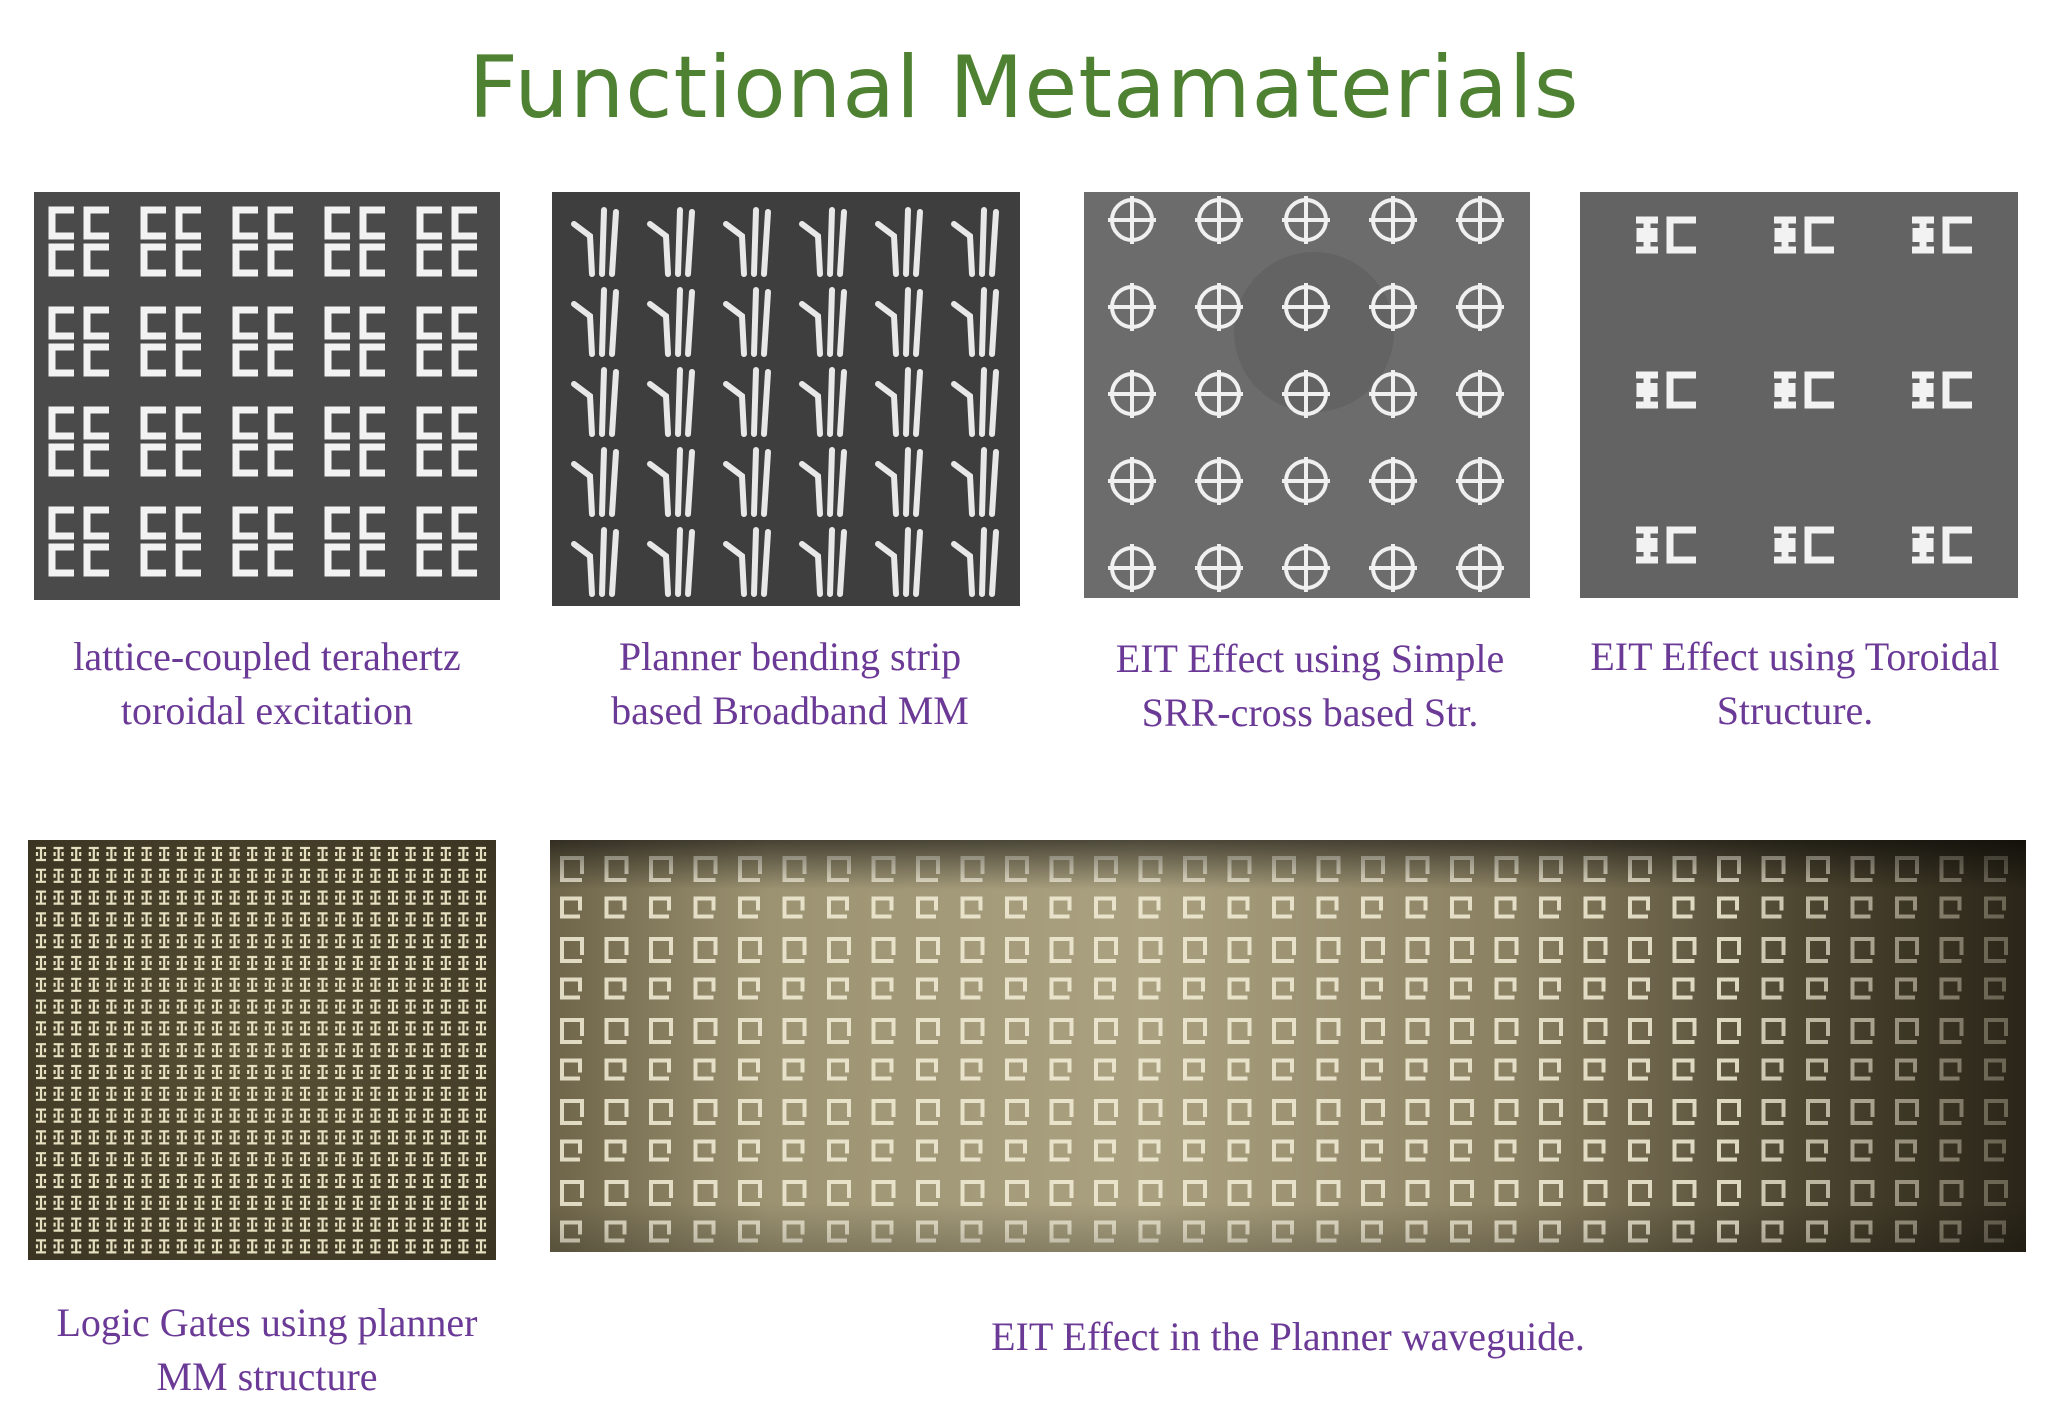 Image resolution: width=2048 pixels, height=1421 pixels. What do you see at coordinates (790, 684) in the screenshot?
I see `caption-bending-strip: Planner bending strip based Broadband MM` at bounding box center [790, 684].